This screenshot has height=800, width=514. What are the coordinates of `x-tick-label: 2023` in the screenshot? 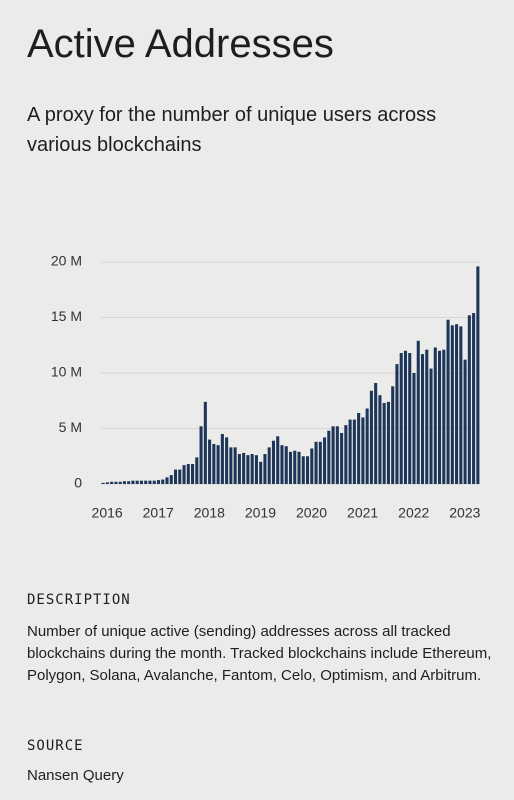 It's located at (464, 513).